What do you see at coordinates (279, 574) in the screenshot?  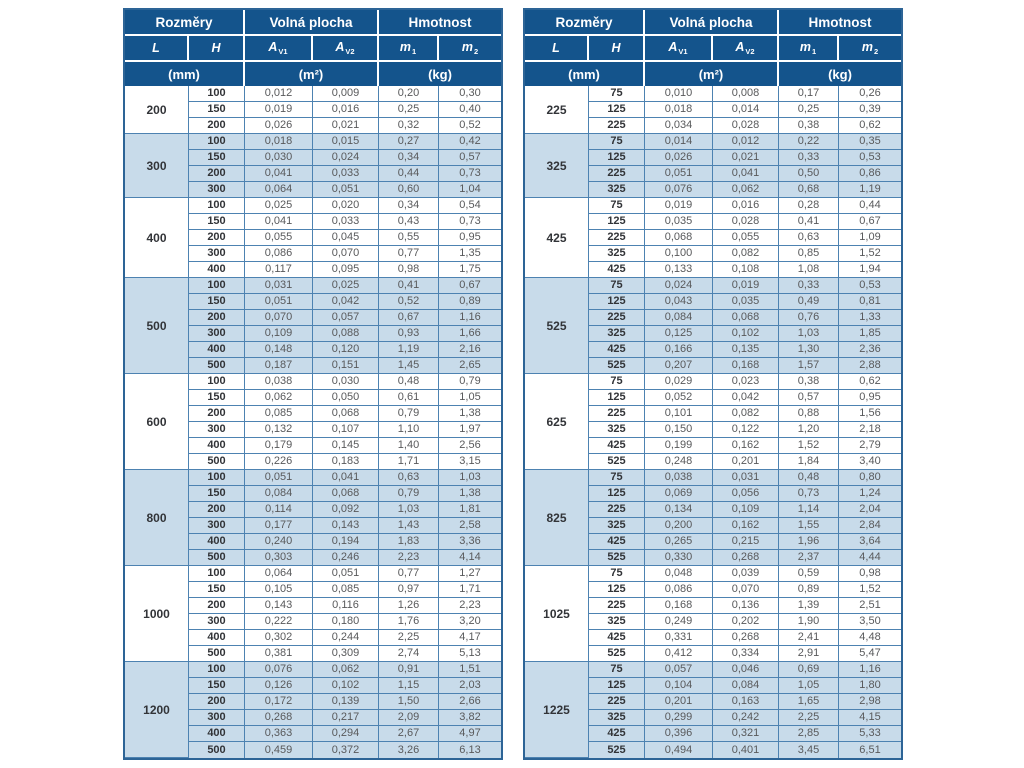 I see `av1-value: 0,064` at bounding box center [279, 574].